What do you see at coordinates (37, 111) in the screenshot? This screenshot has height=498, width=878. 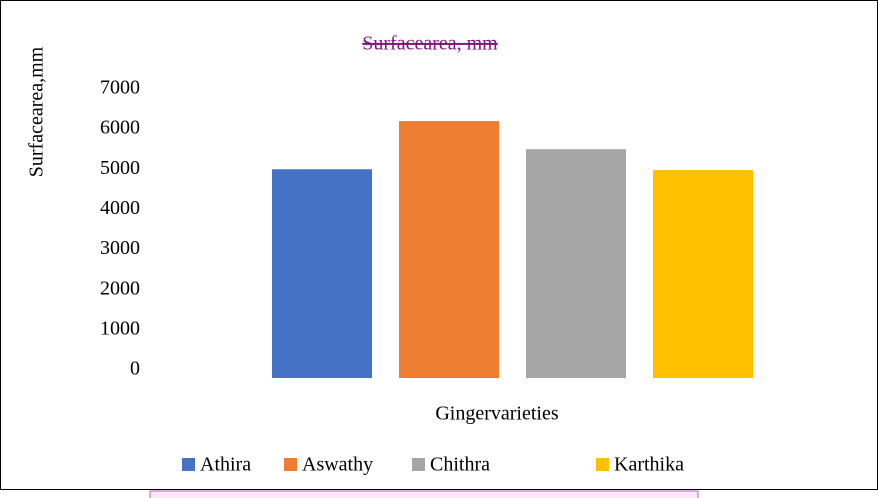 I see `y-axis-label: Surfacearea,mm` at bounding box center [37, 111].